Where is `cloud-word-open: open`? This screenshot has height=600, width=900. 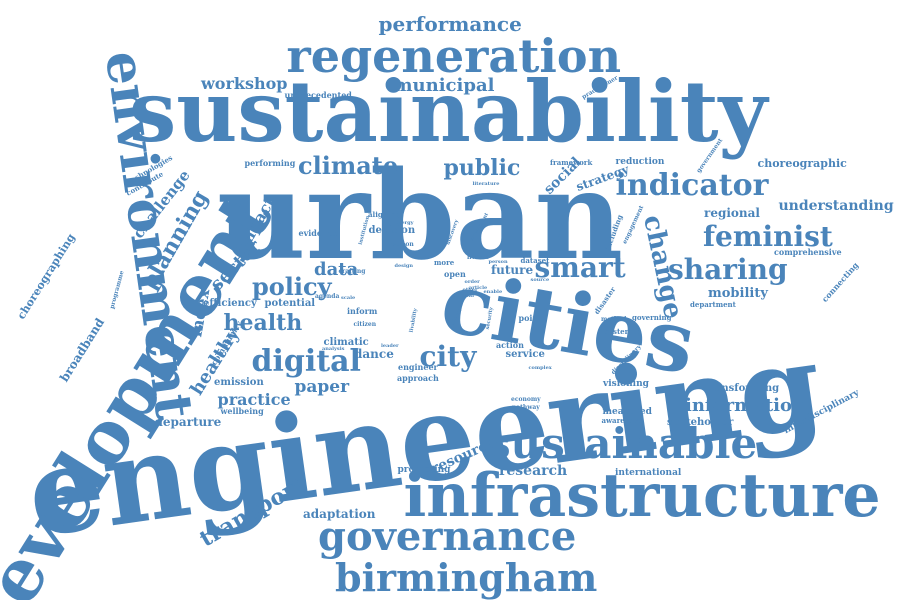 cloud-word-open: open is located at coordinates (455, 274).